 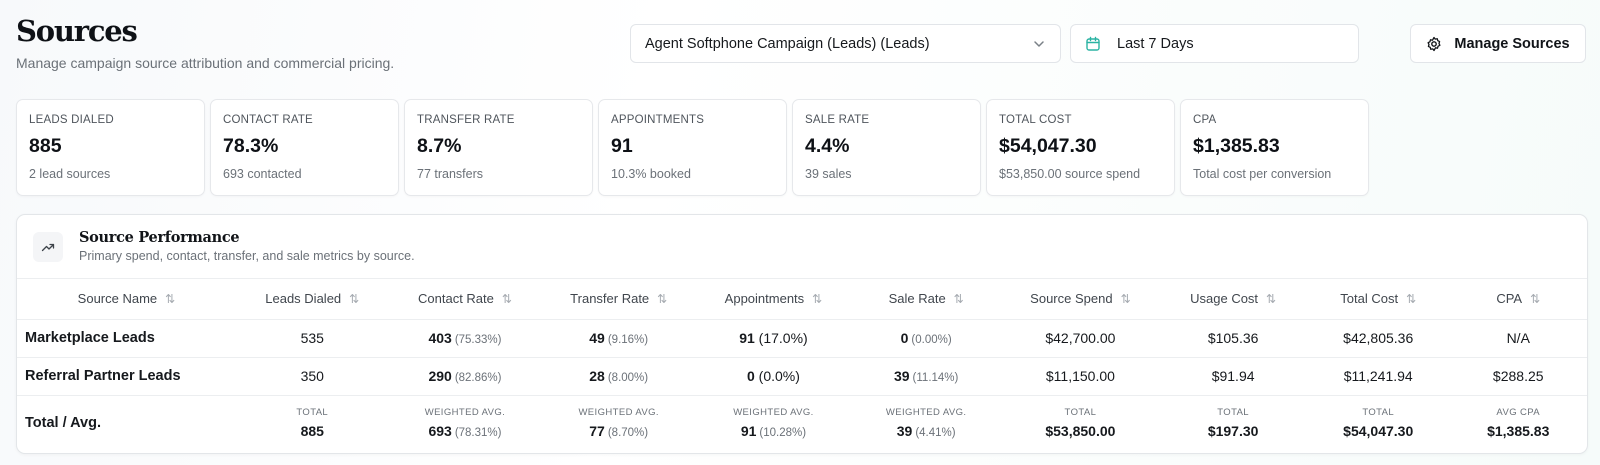 I want to click on contact-cell: 403 (75.33%), so click(x=465, y=338).